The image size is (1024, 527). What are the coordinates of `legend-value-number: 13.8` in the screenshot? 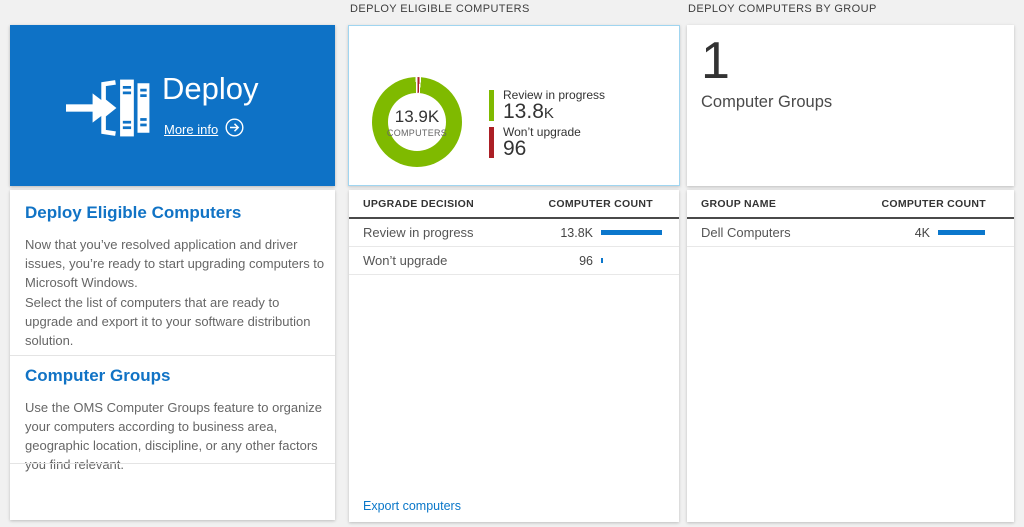 It's located at (523, 111).